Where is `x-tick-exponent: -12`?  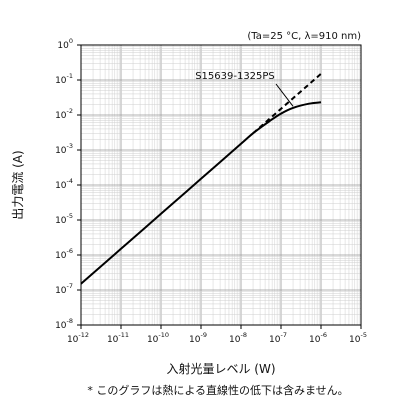
x-tick-exponent: -12 is located at coordinates (83, 335).